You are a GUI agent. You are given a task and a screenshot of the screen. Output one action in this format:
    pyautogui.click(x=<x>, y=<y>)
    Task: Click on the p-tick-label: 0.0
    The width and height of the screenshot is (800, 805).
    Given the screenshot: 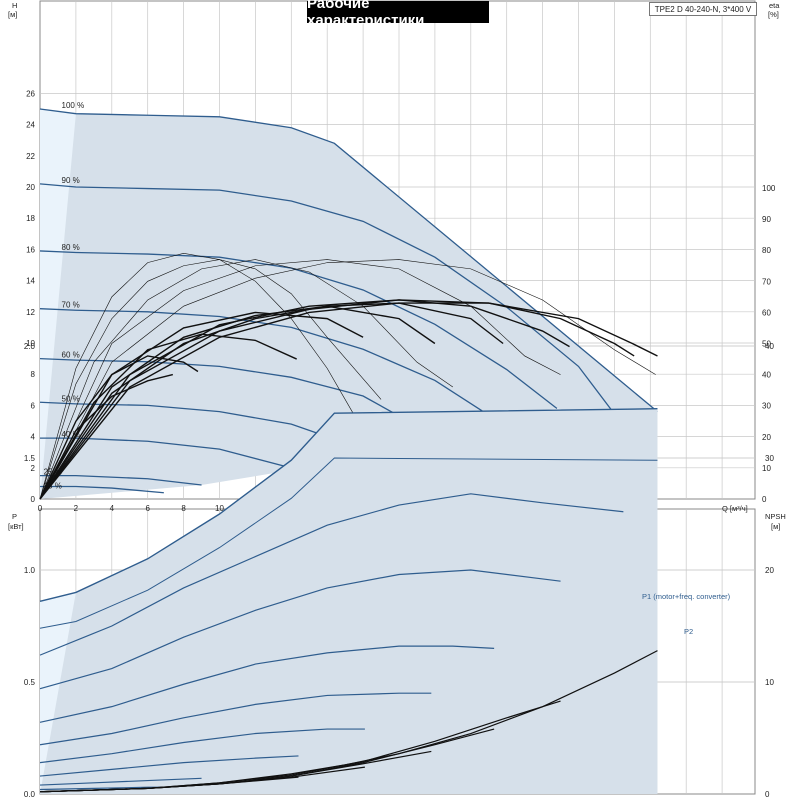 What is the action you would take?
    pyautogui.click(x=30, y=794)
    